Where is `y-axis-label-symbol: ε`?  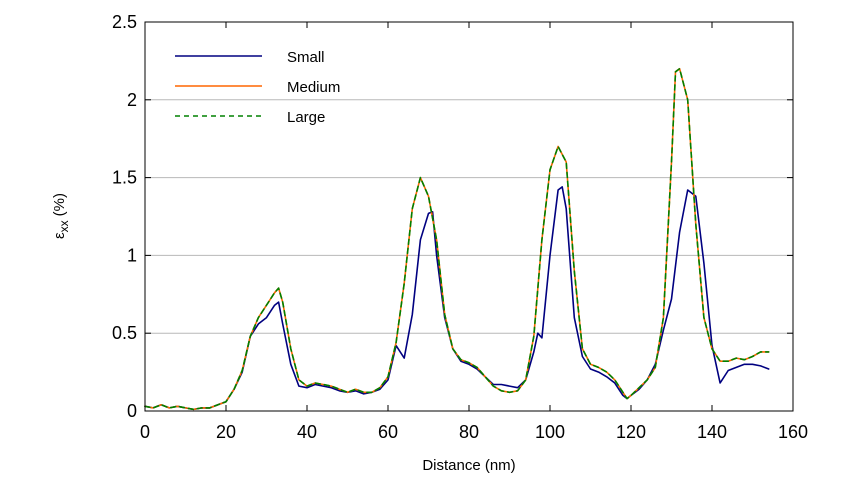 y-axis-label-symbol: ε is located at coordinates (59, 235).